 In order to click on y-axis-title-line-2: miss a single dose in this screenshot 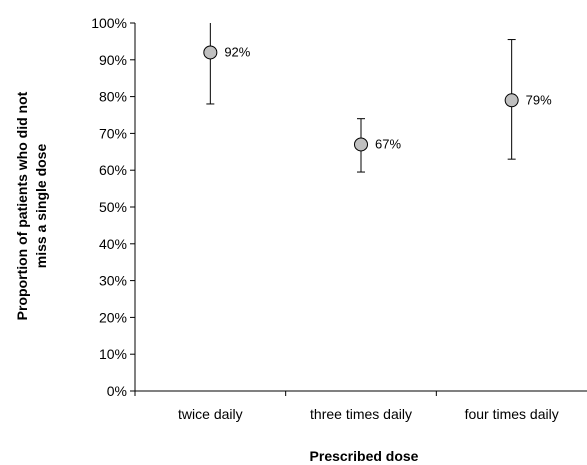, I will do `click(41, 206)`.